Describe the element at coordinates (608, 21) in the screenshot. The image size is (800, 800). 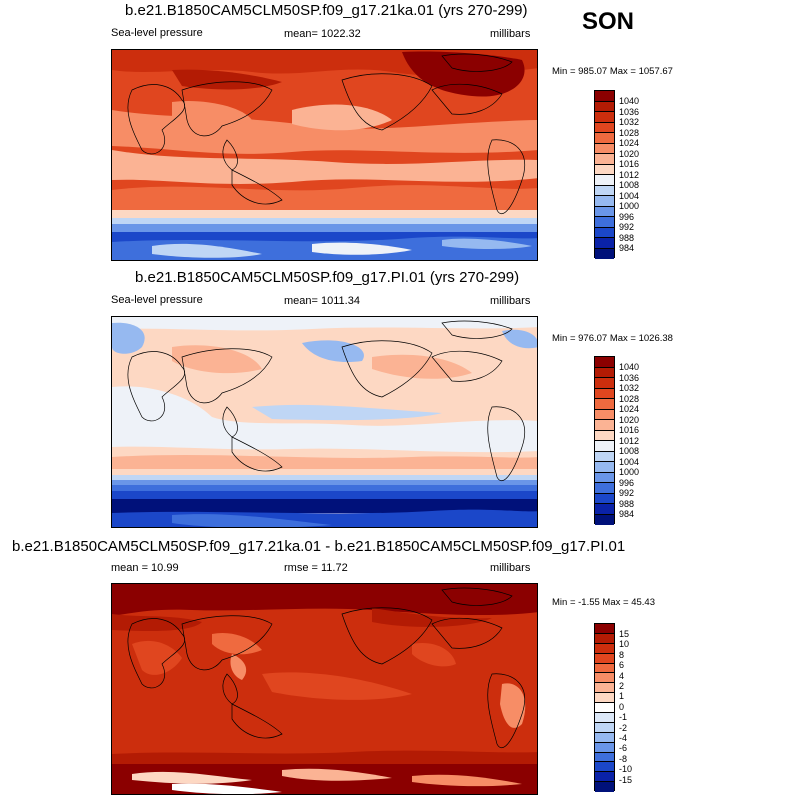
I see `season-label: SON` at that location.